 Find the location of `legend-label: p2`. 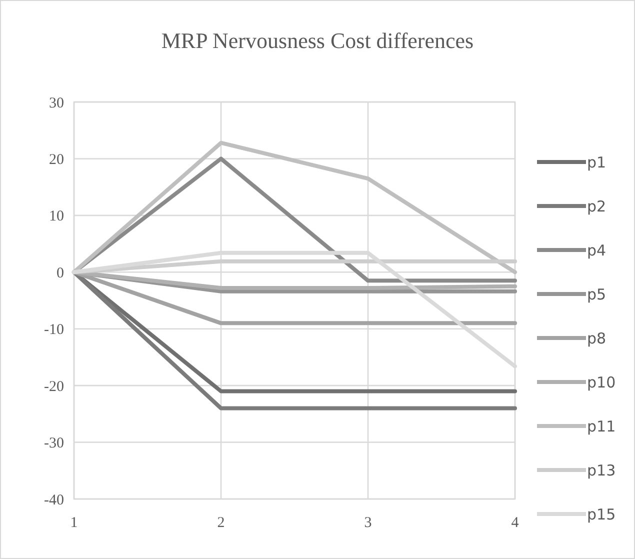

legend-label: p2 is located at coordinates (596, 206).